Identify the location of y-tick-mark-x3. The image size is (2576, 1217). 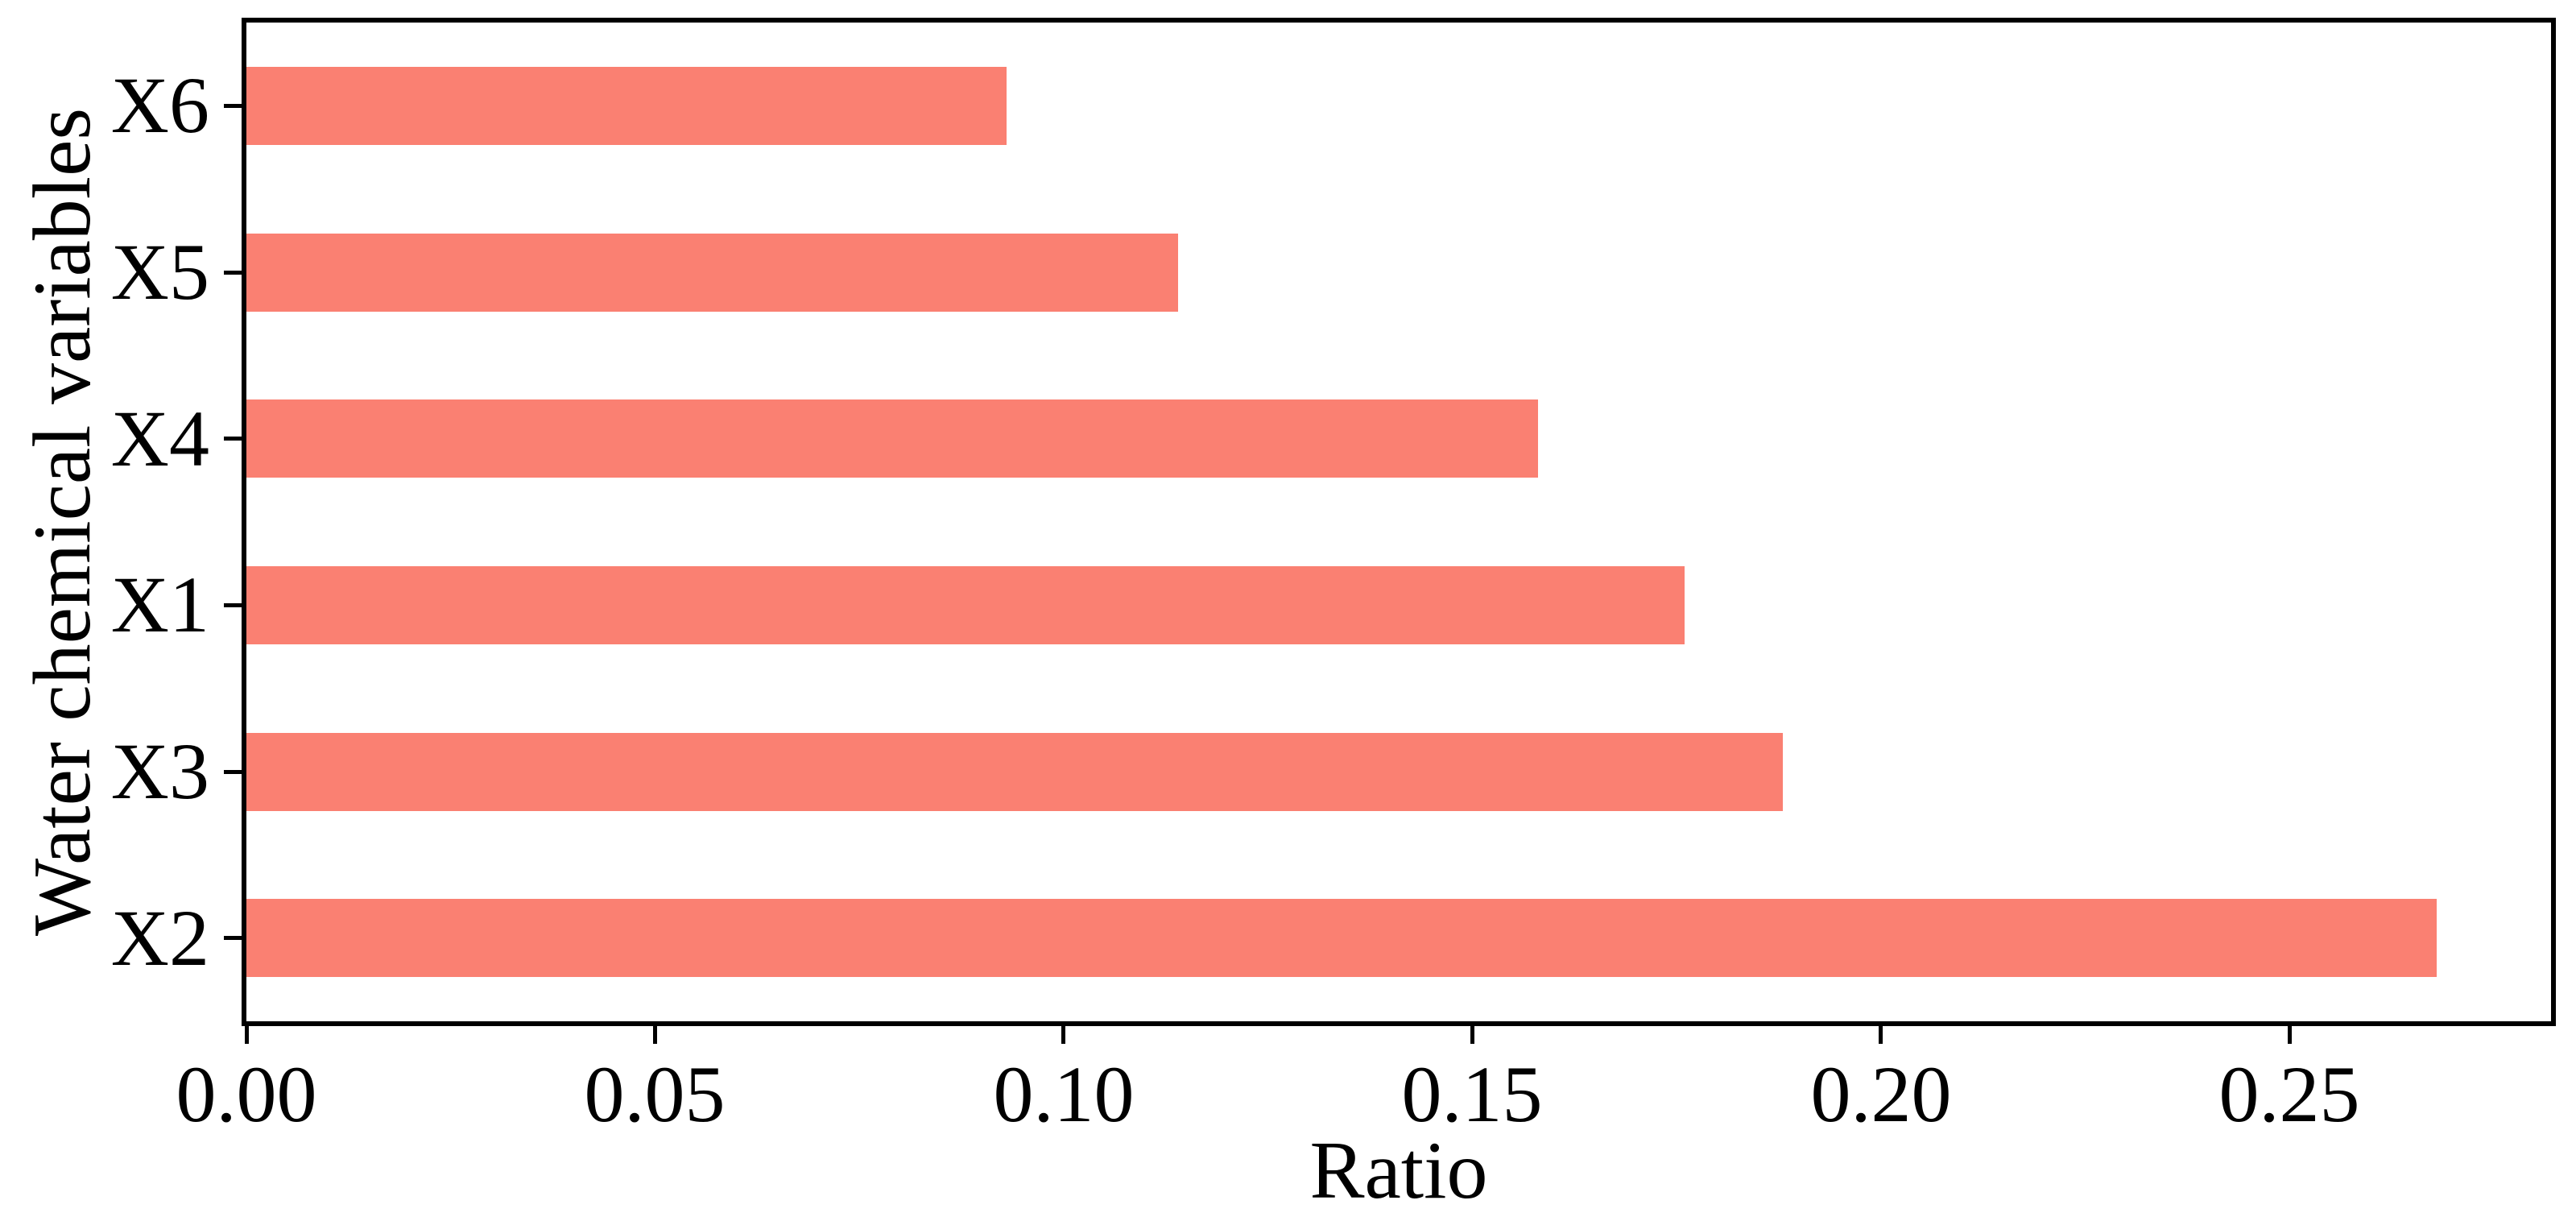
(233, 772).